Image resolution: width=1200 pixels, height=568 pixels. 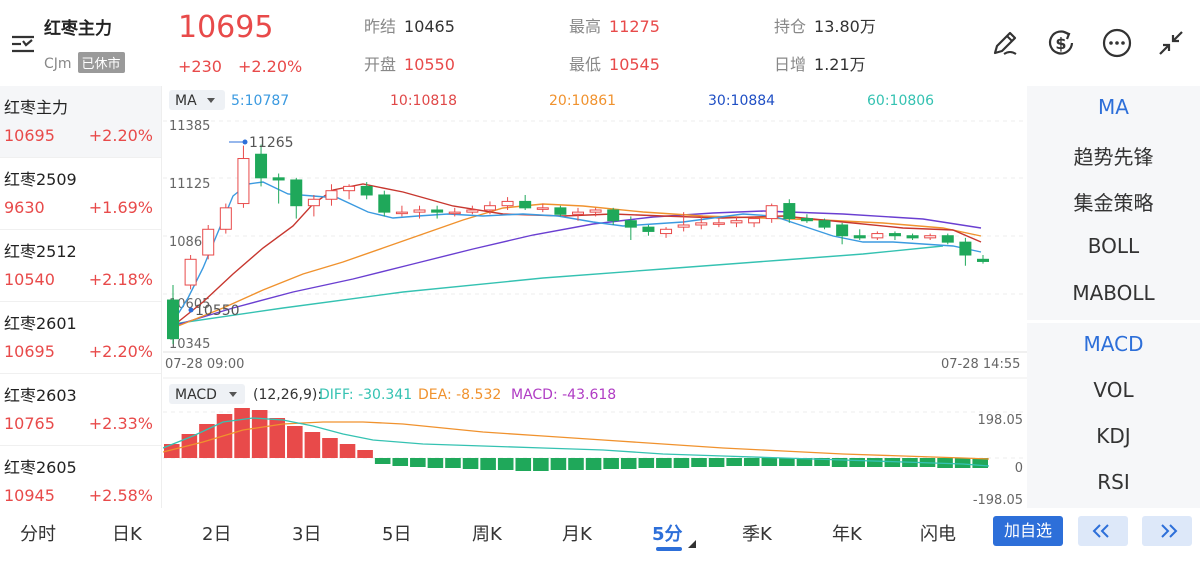 What do you see at coordinates (40, 395) in the screenshot?
I see `list-item-name: 红枣2603` at bounding box center [40, 395].